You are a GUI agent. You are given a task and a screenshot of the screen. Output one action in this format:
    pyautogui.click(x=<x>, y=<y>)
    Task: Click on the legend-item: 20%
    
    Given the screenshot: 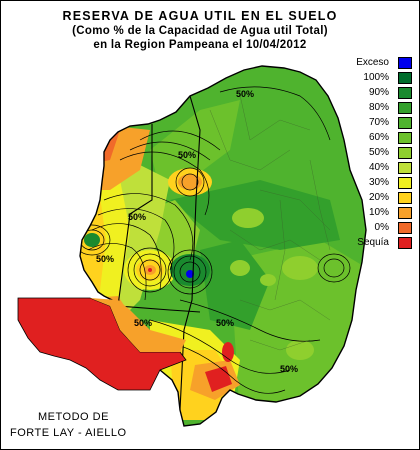 What is the action you would take?
    pyautogui.click(x=380, y=198)
    